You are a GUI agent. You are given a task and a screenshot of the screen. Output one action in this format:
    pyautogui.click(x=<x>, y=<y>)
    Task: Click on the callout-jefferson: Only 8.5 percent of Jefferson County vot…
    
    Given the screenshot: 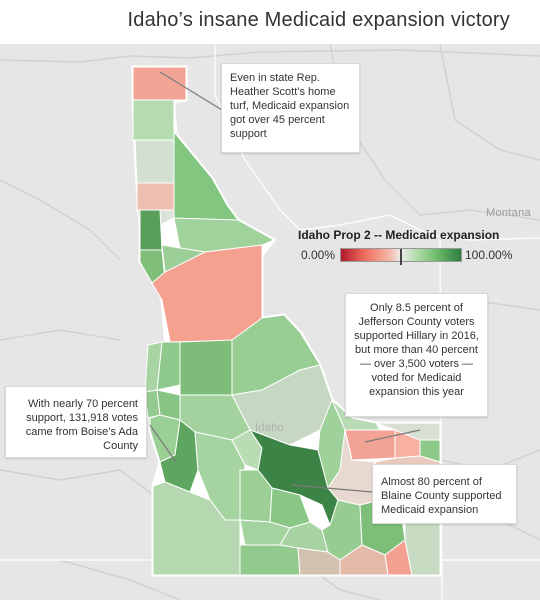 What is the action you would take?
    pyautogui.click(x=416, y=355)
    